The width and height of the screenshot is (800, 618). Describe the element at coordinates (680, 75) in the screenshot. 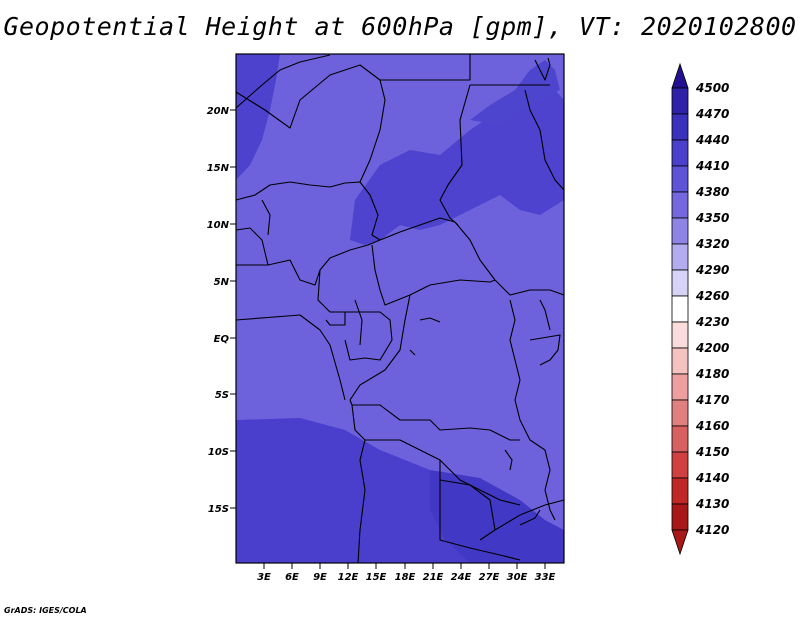

I see `colorbar-top-arrow` at that location.